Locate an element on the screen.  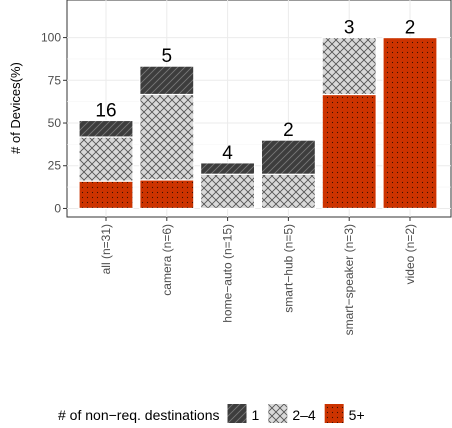
y-tick-label: 75 is located at coordinates (55, 80).